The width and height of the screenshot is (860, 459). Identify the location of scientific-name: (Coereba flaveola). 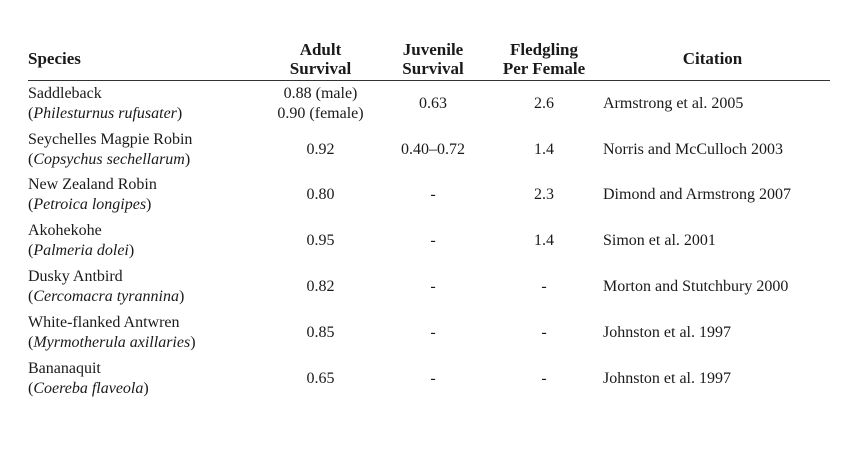
(88, 388).